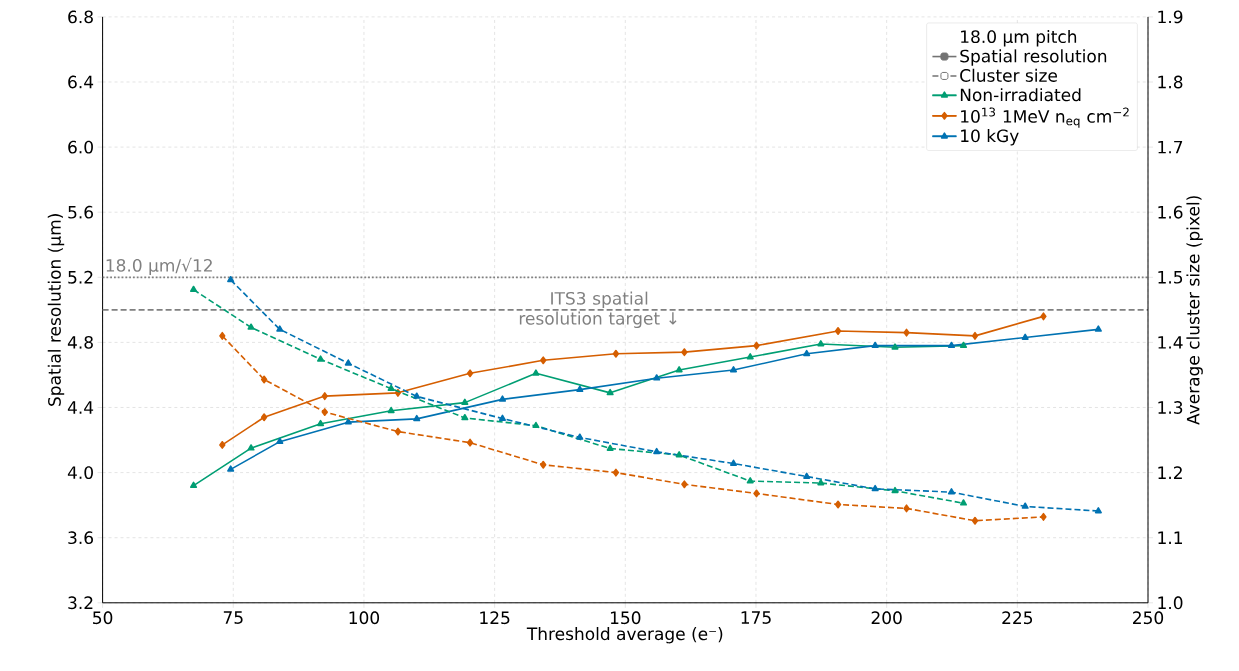 The image size is (1239, 671). What do you see at coordinates (756, 617) in the screenshot?
I see `x-tick-label: 175` at bounding box center [756, 617].